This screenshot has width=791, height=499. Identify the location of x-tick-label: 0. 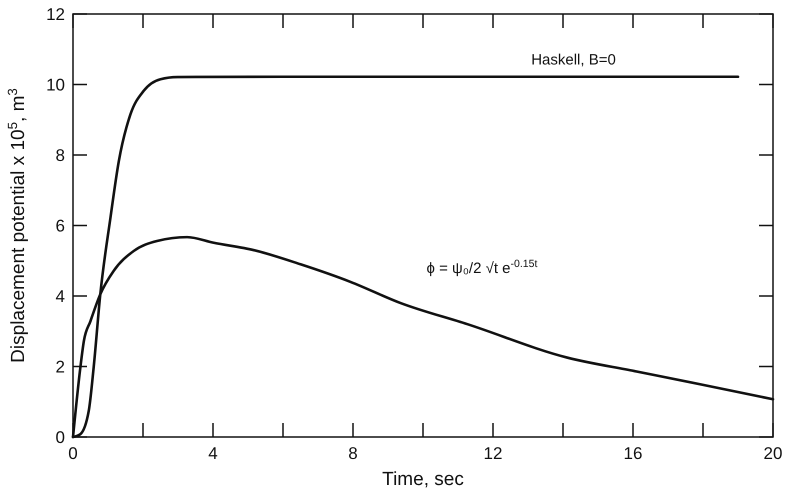
(73, 453).